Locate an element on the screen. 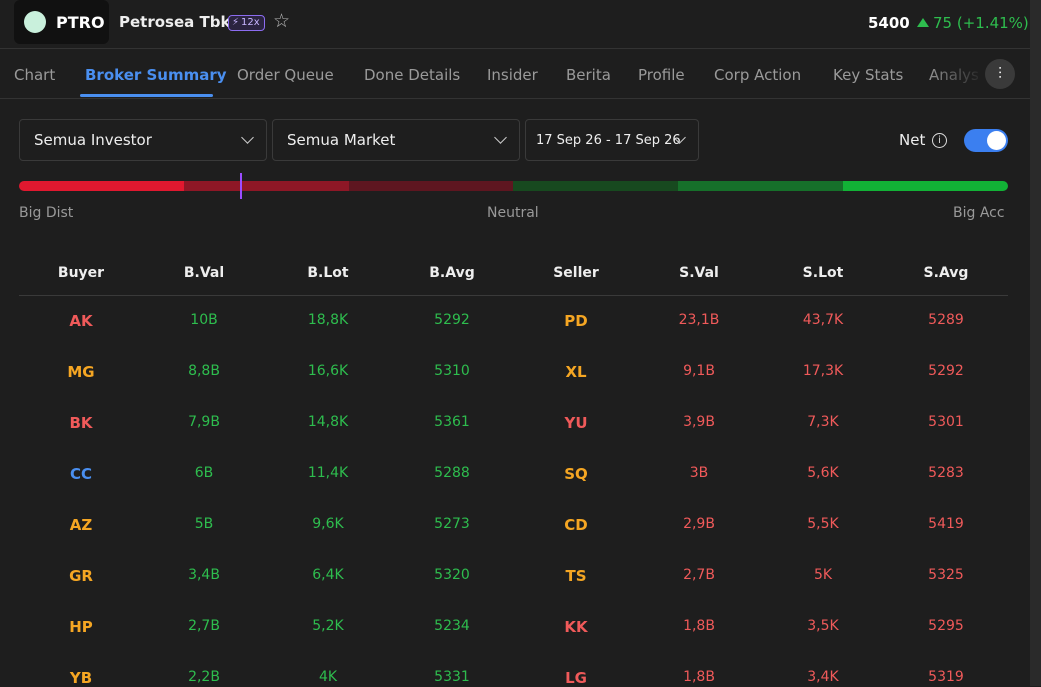 The image size is (1041, 687). table-cell: 2,2B is located at coordinates (204, 677).